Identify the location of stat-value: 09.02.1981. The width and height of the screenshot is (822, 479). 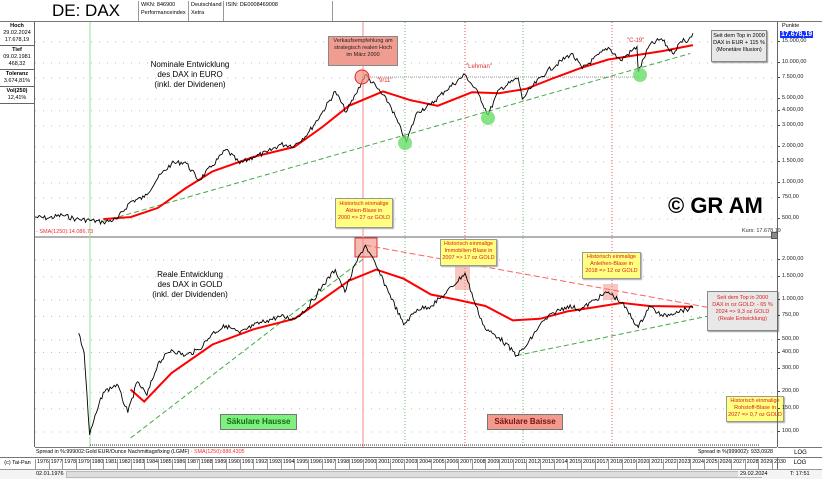
(17, 57).